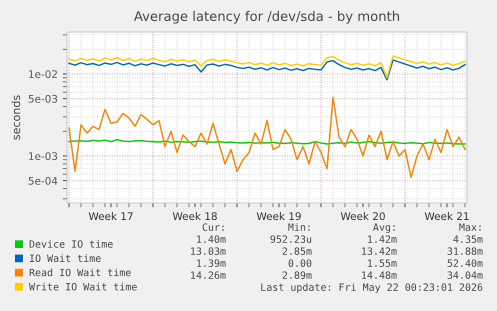 This screenshot has height=311, width=497. I want to click on text: 2.85m, so click(297, 251).